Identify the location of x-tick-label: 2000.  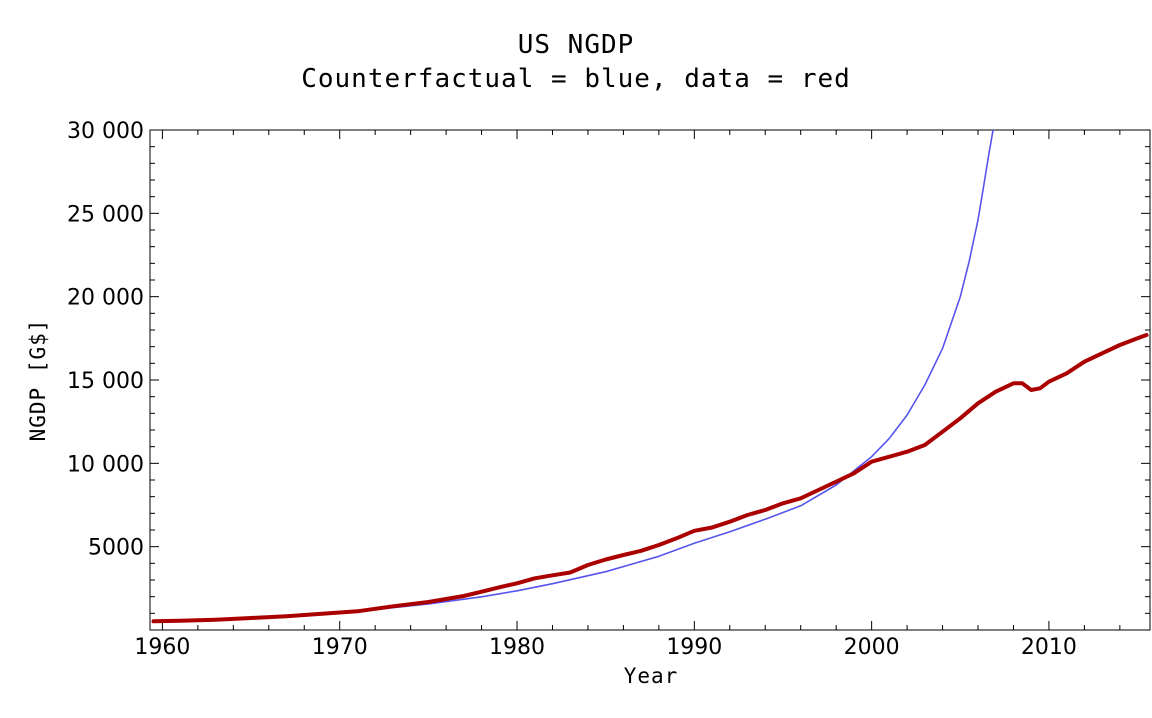
(872, 647).